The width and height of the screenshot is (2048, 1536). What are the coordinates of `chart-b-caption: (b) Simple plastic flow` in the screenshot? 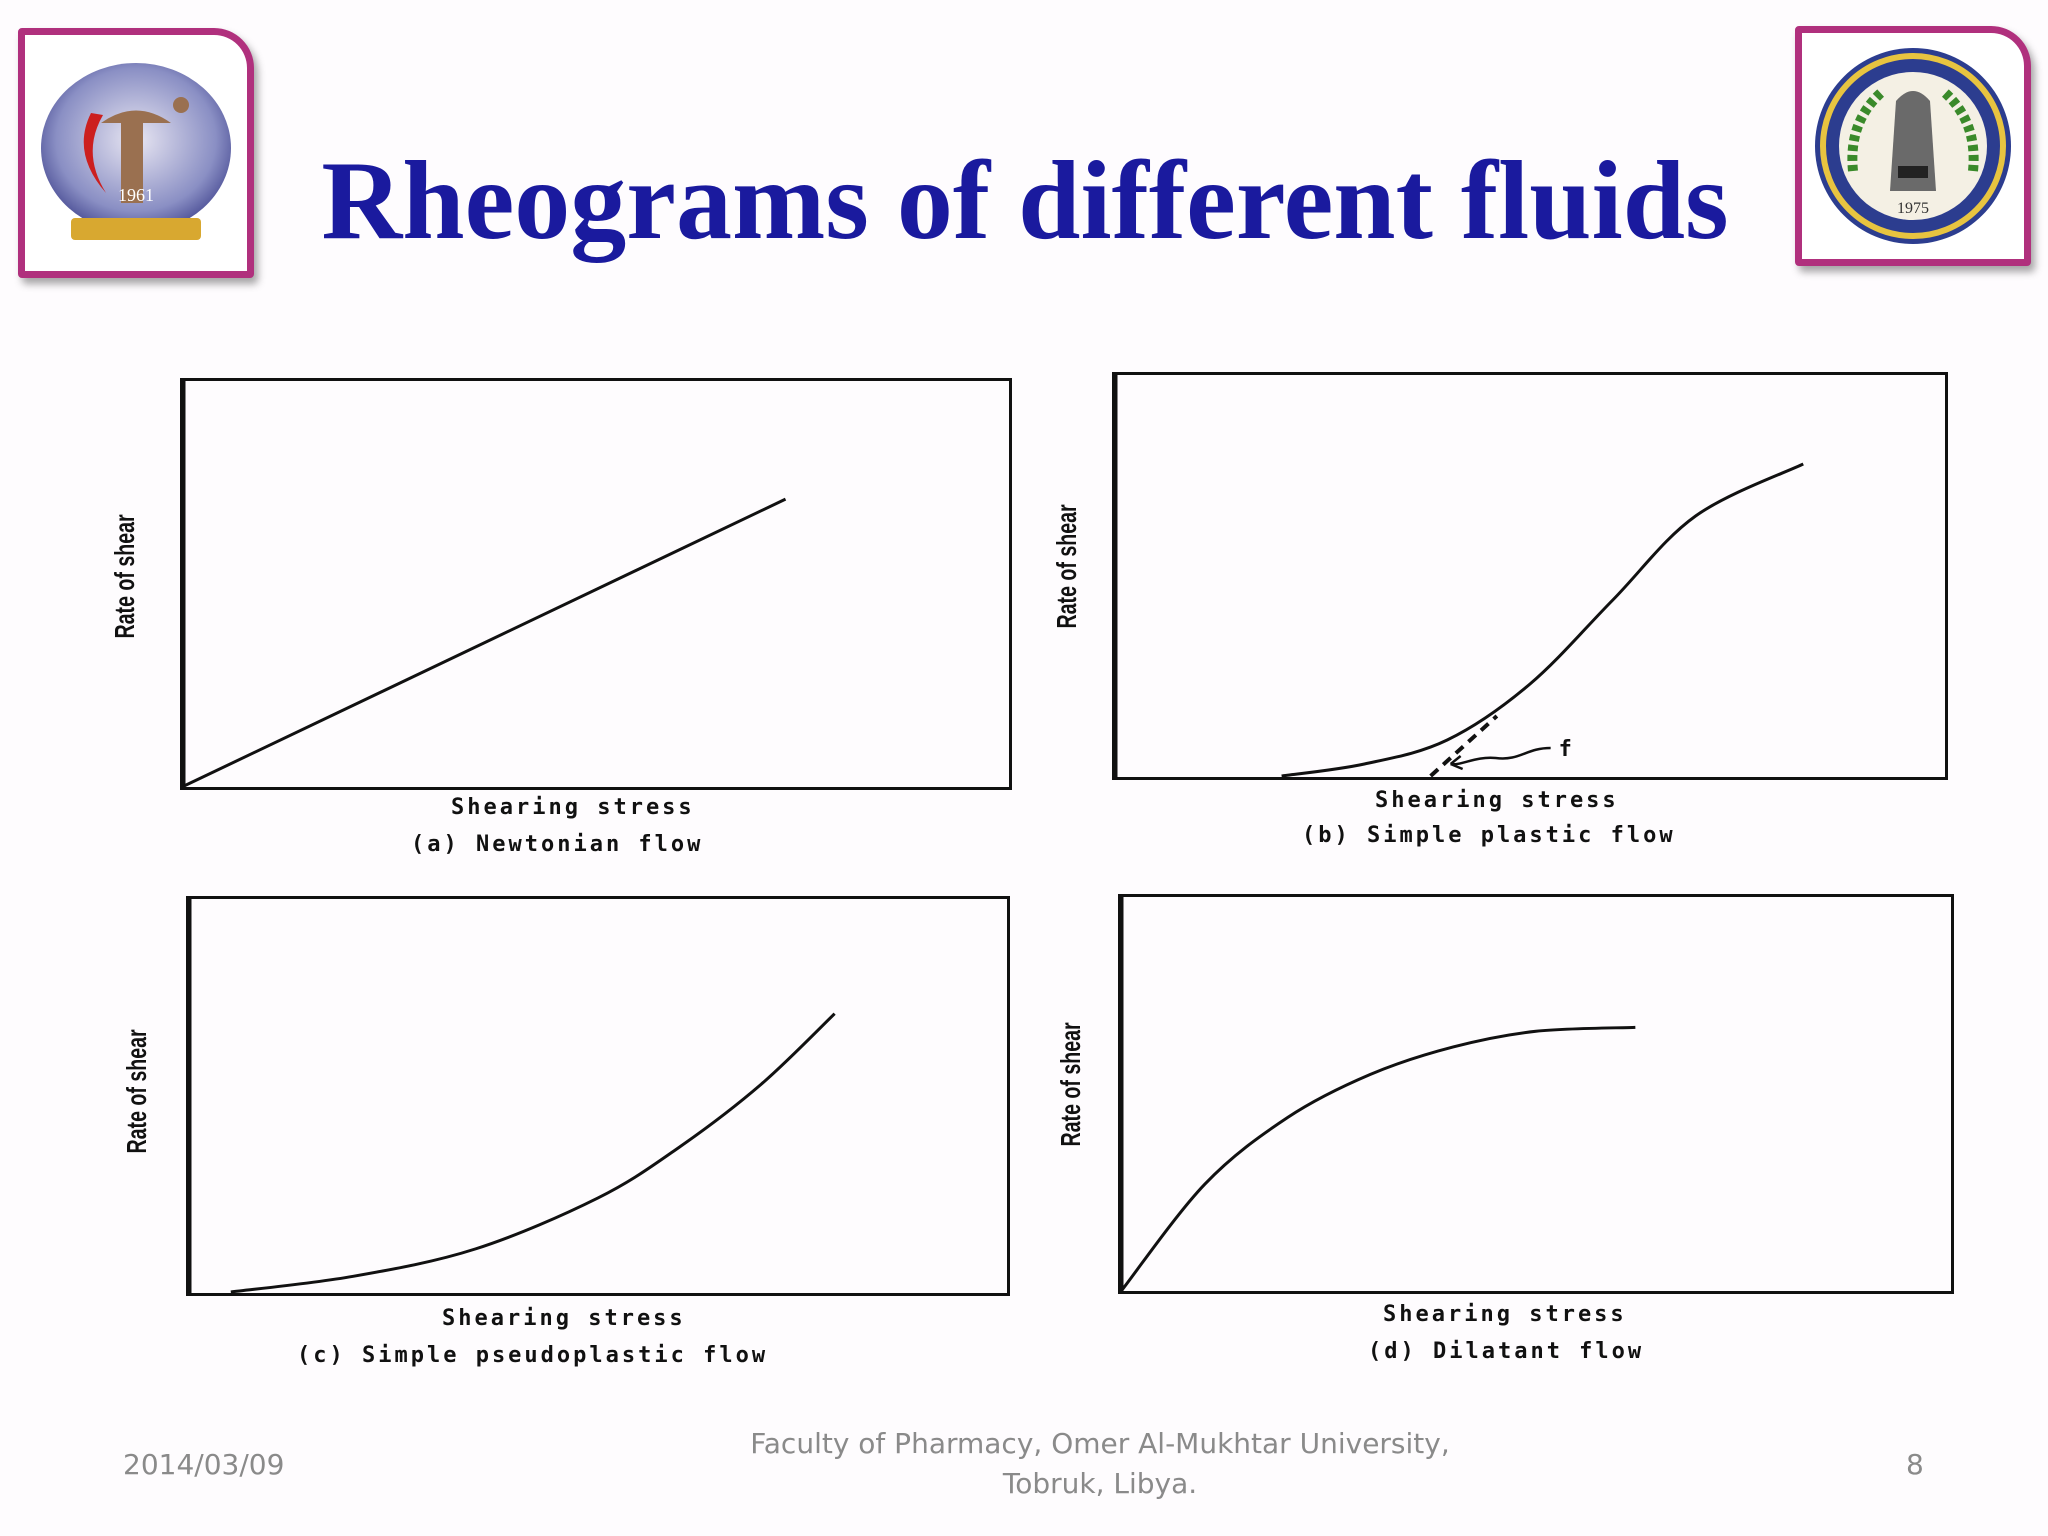 It's located at (1489, 835).